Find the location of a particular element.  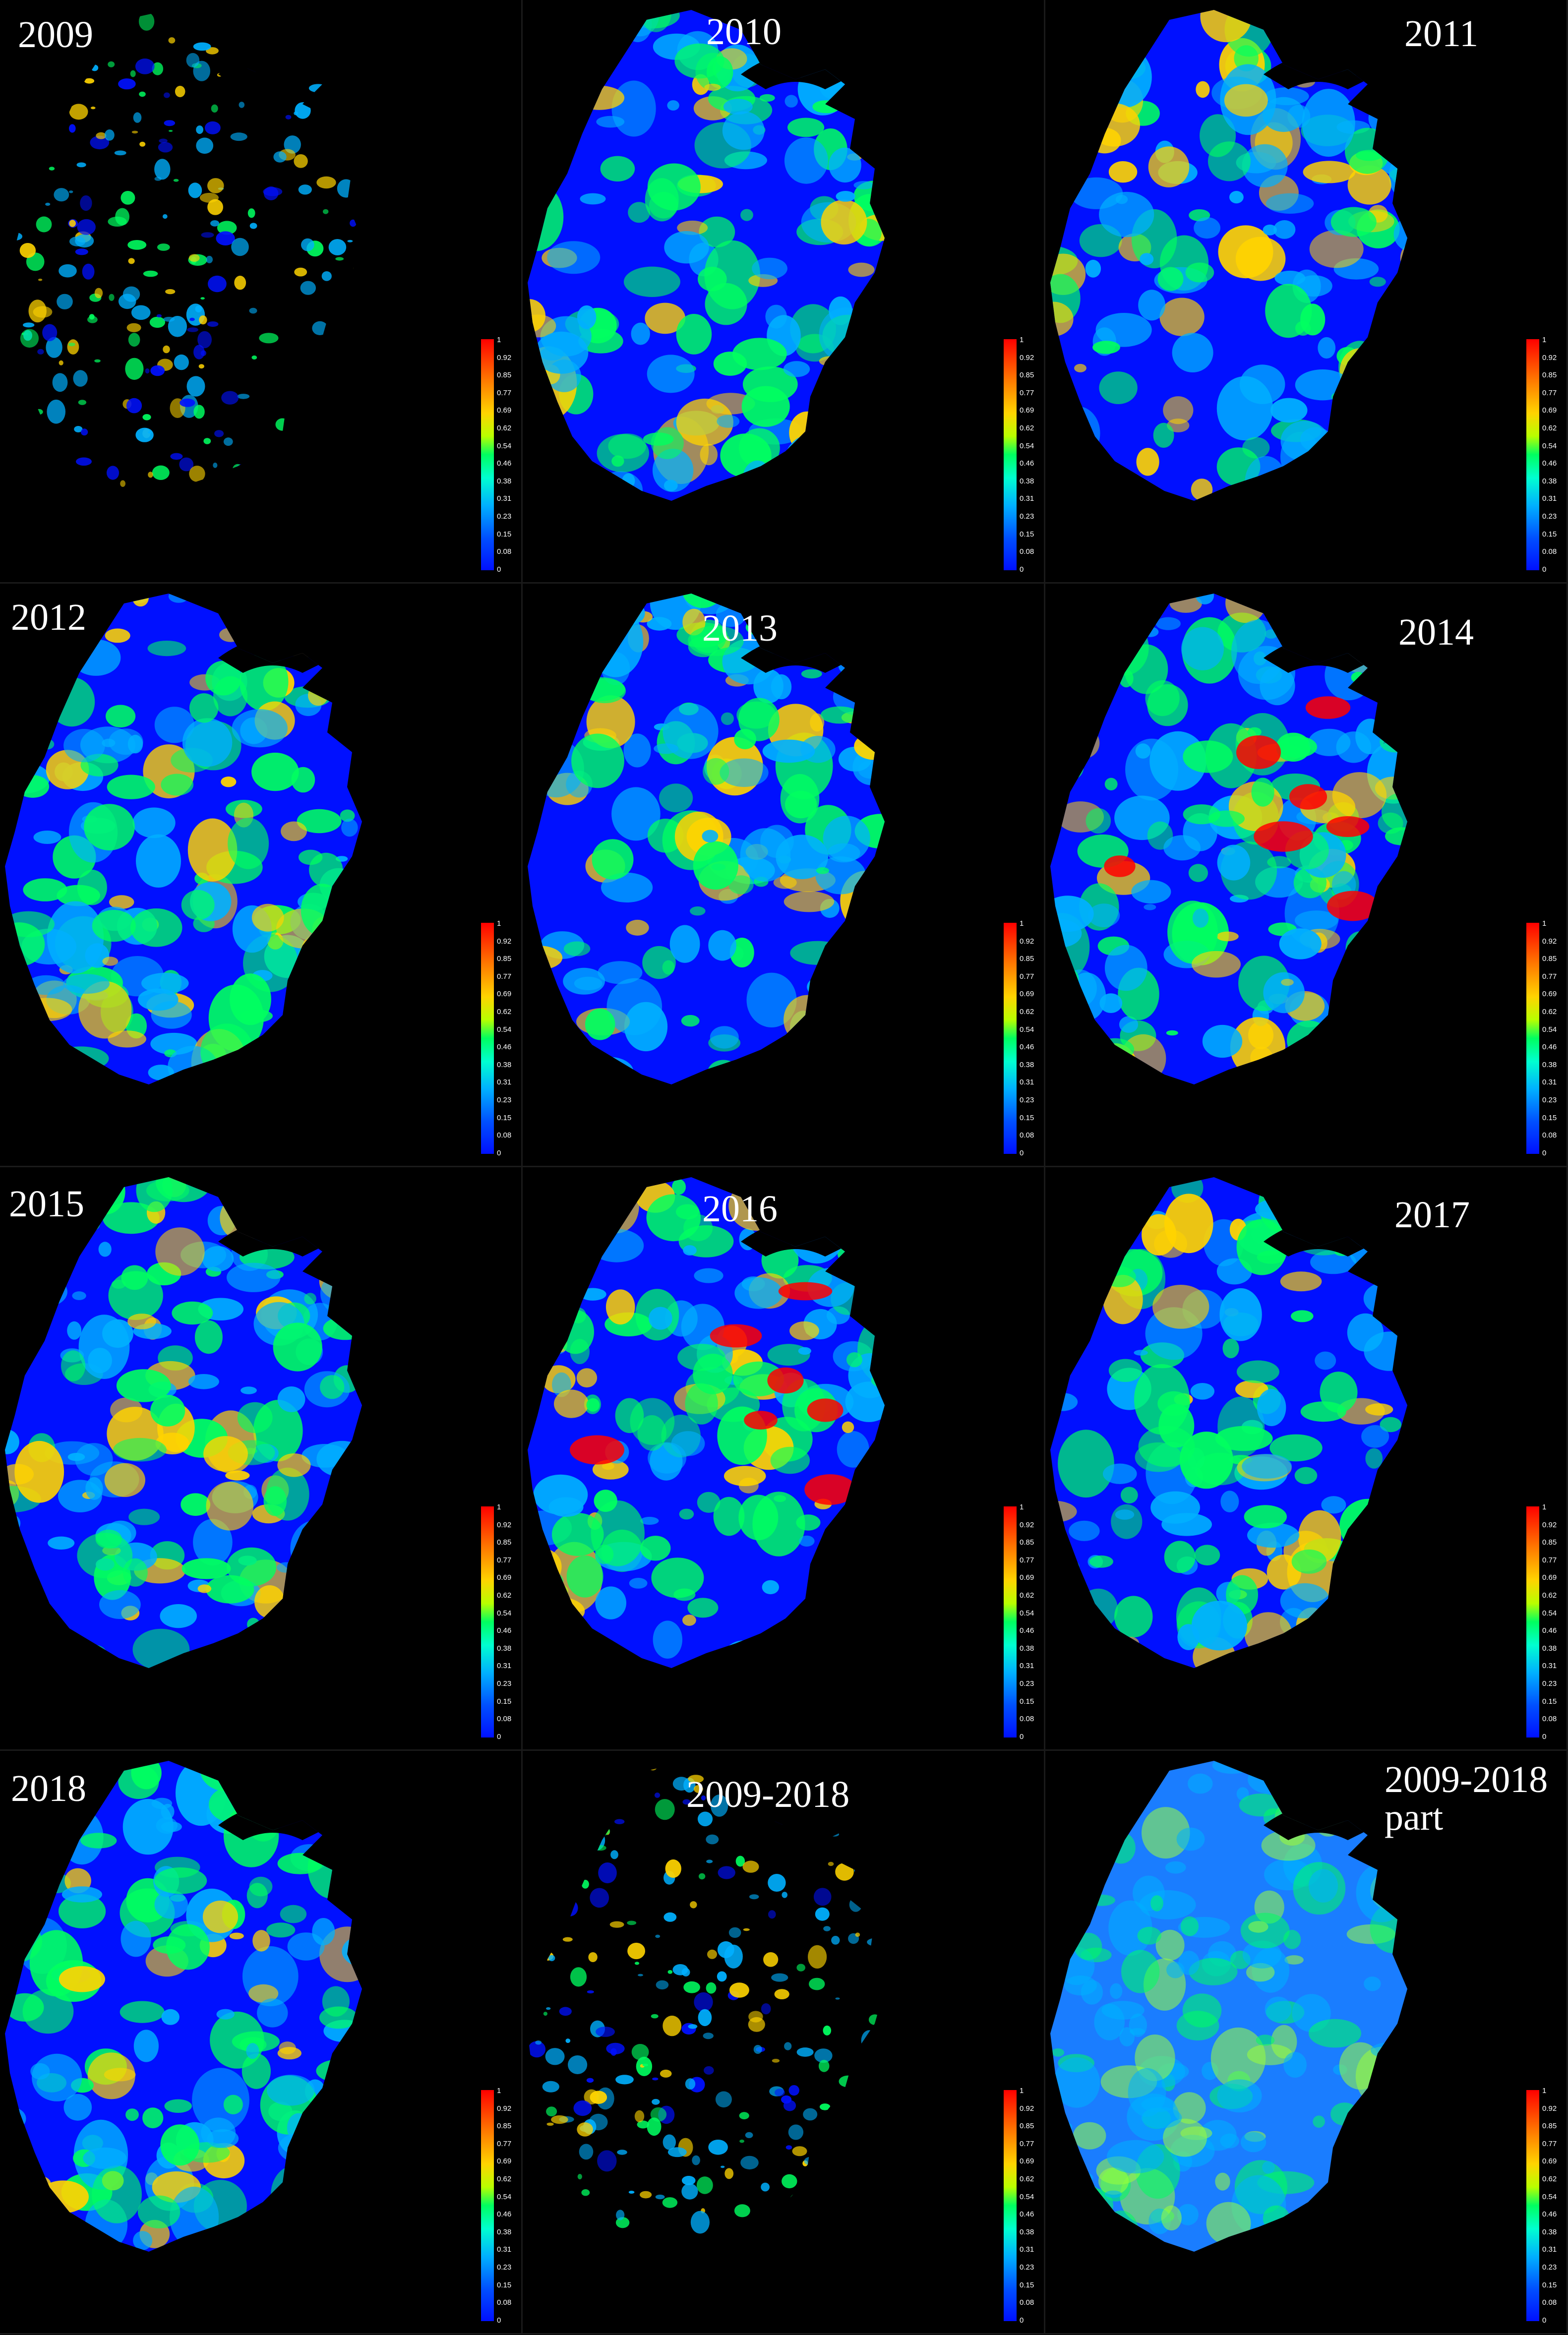

province-map is located at coordinates (183, 2007).